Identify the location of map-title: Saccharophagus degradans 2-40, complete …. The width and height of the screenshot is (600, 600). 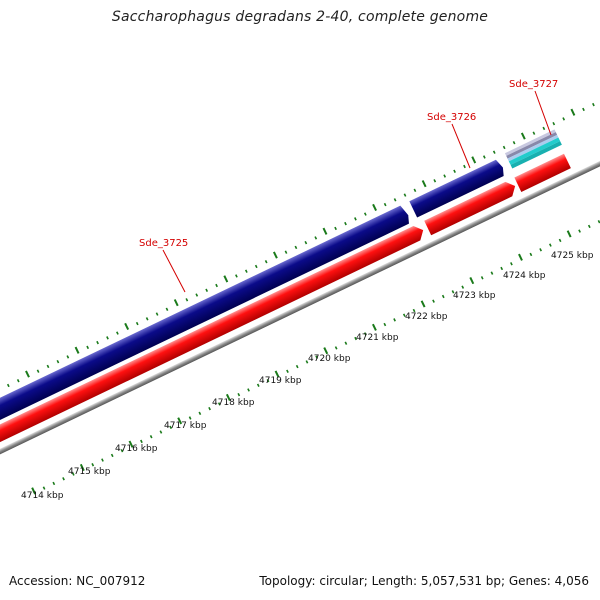
(300, 17).